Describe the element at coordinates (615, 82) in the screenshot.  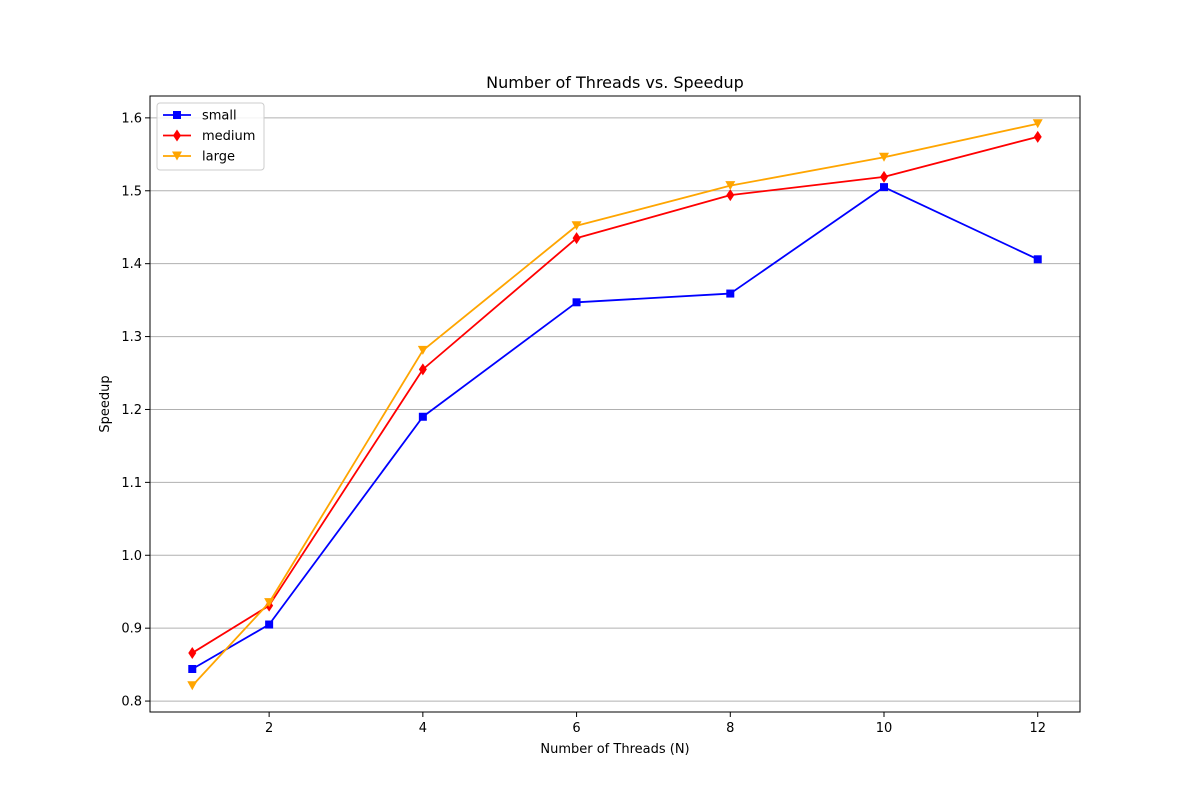
I see `chart-title: Number of Threads vs. Speedup` at that location.